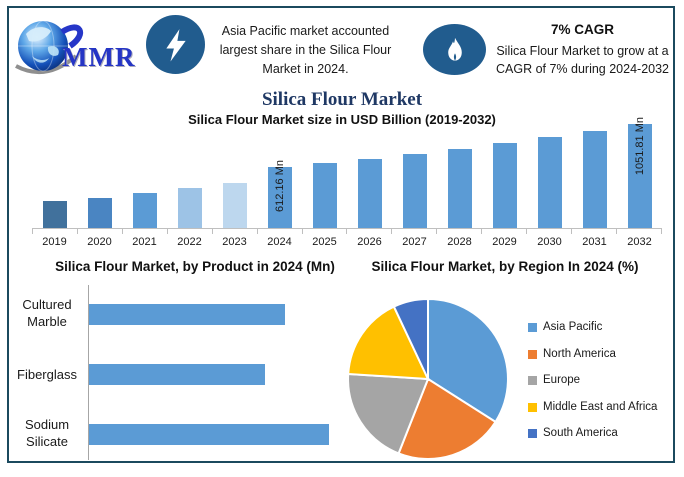 The image size is (684, 477). Describe the element at coordinates (594, 242) in the screenshot. I see `x-axis-label-2031: 2031` at that location.